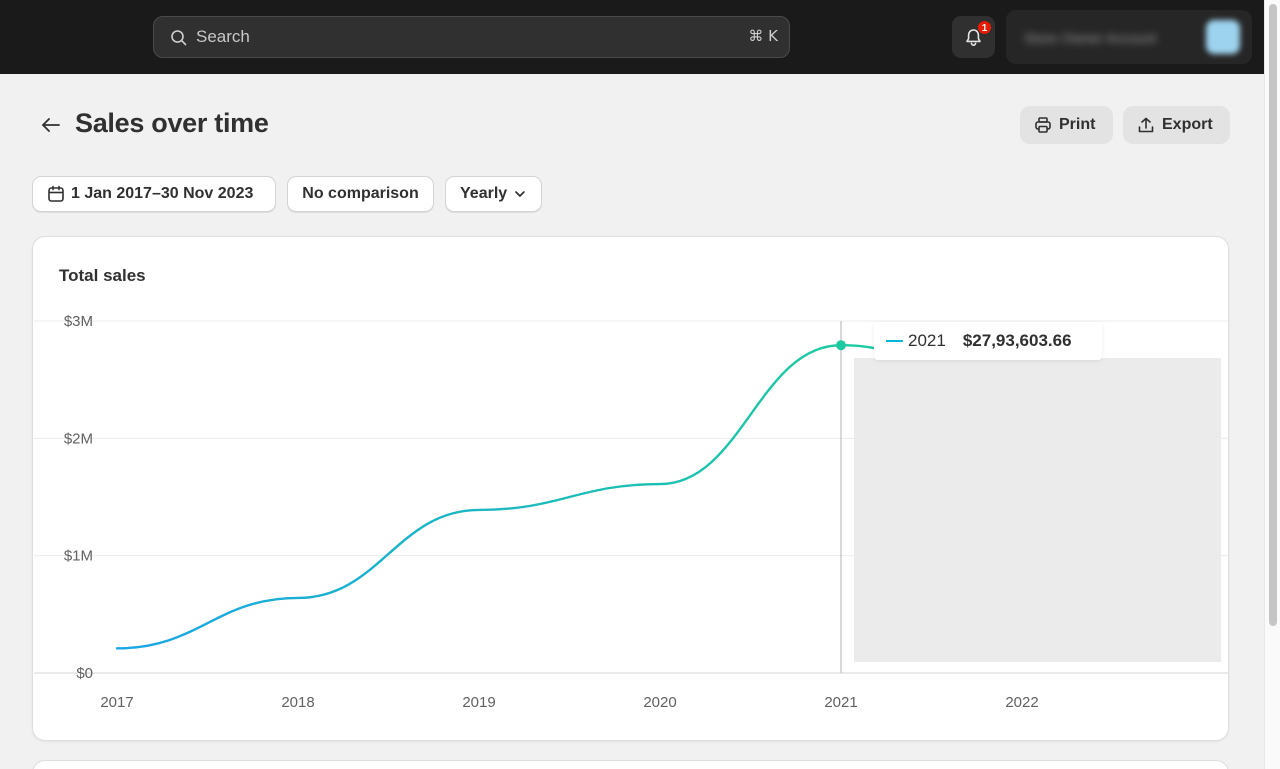 Image resolution: width=1280 pixels, height=769 pixels. What do you see at coordinates (172, 123) in the screenshot?
I see `page-title: Sales over time` at bounding box center [172, 123].